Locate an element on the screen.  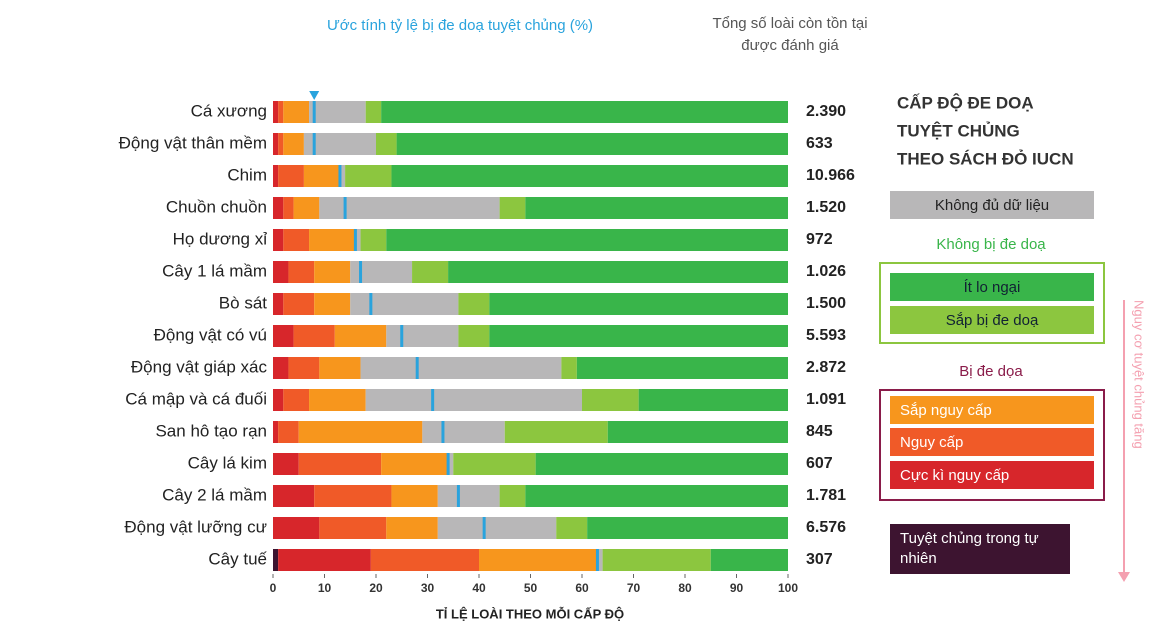
legend-group-frame is located at coordinates (992, 303).